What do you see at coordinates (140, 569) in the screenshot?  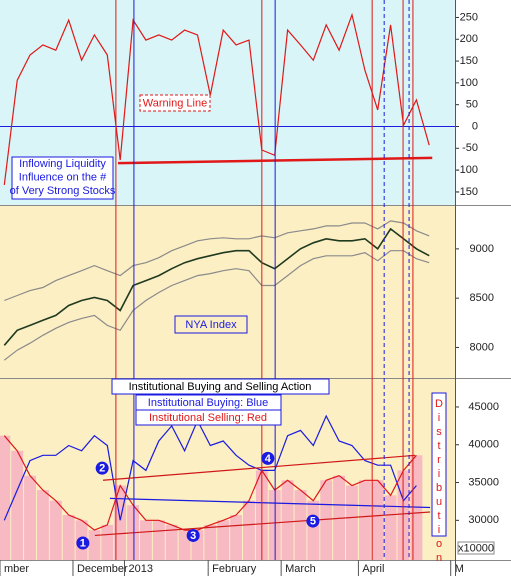 I see `x-tick-label: 2013` at bounding box center [140, 569].